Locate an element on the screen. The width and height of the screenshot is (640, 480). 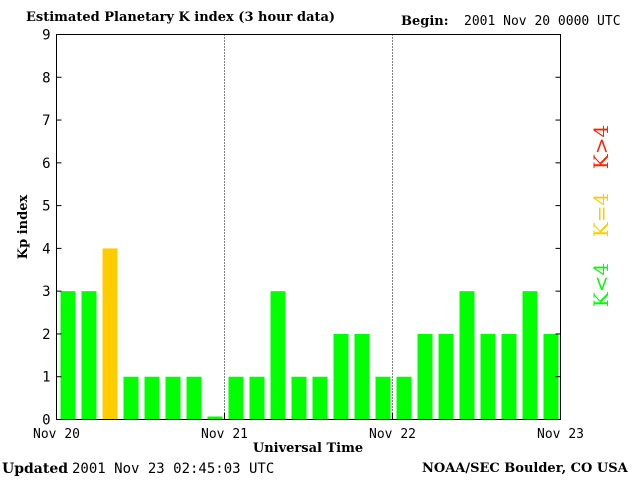
updated-label: Updated is located at coordinates (35, 469).